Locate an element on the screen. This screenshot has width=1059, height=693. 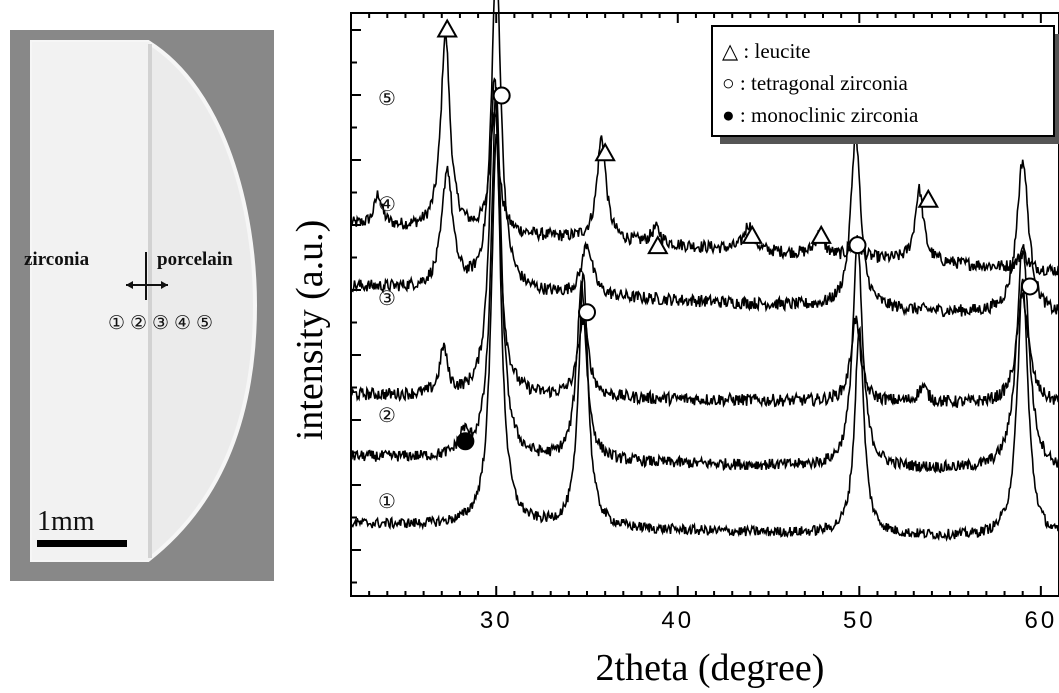
x-axis-title: 2theta (degree) is located at coordinates (710, 668).